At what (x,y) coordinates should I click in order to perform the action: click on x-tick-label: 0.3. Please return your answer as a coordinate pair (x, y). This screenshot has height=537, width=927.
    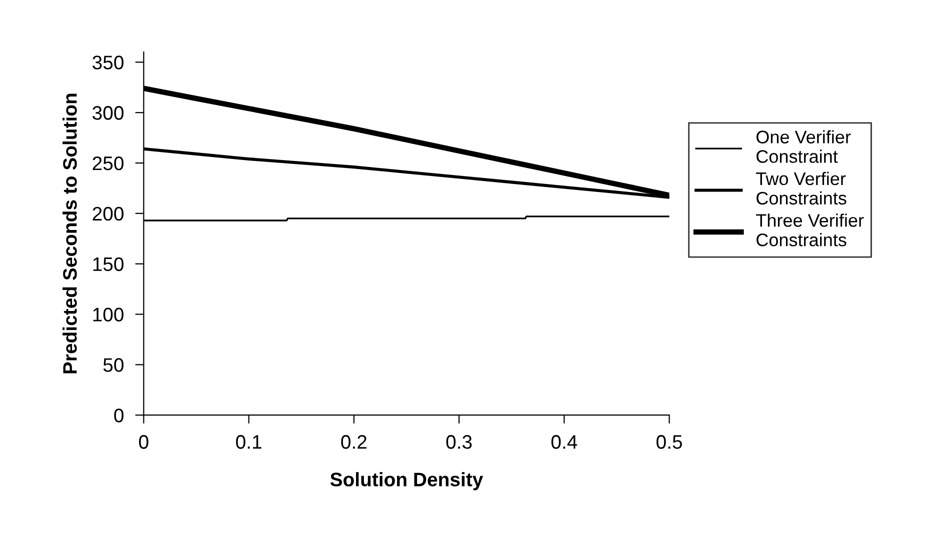
    Looking at the image, I should click on (459, 442).